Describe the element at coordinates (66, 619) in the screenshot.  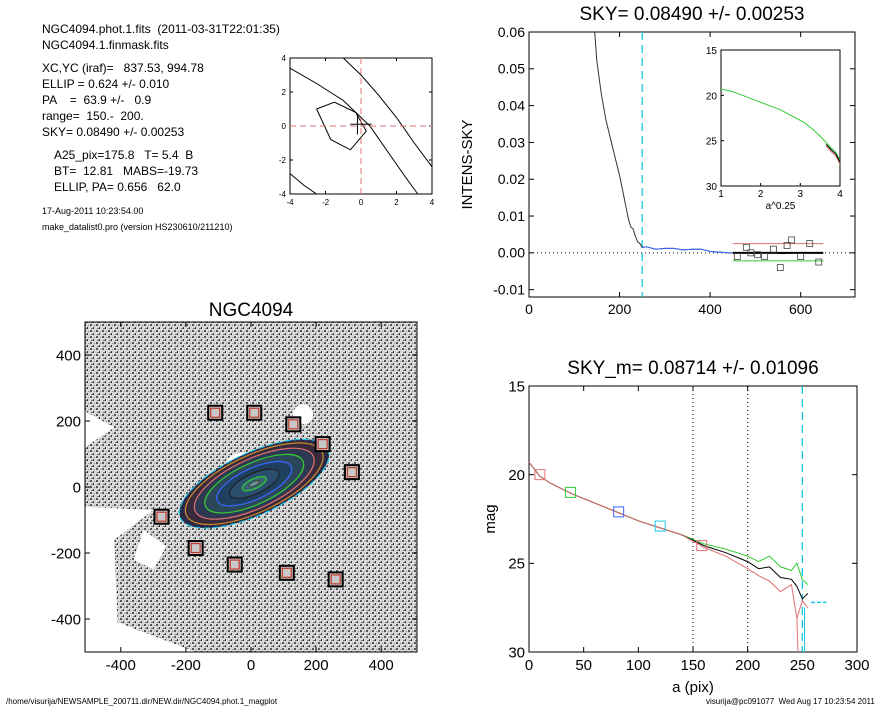
I see `image-plot-ytick-label: -400` at that location.